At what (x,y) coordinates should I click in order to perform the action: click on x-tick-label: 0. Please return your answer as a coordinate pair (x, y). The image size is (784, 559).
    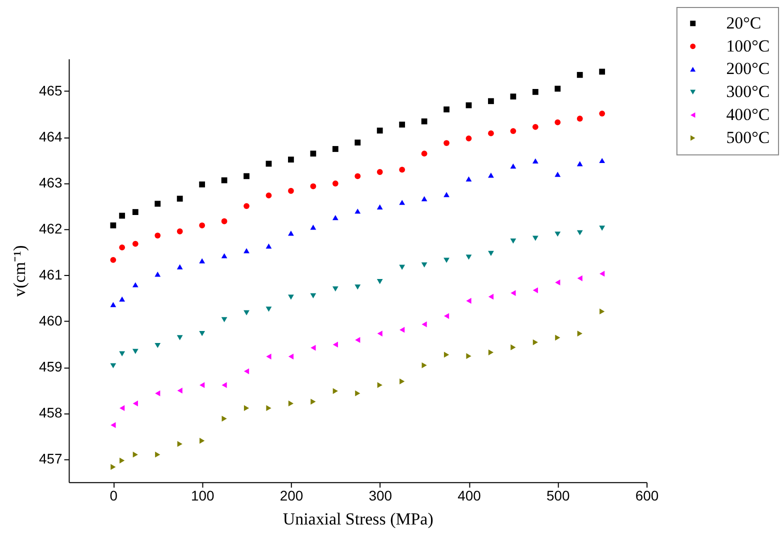
    Looking at the image, I should click on (114, 496).